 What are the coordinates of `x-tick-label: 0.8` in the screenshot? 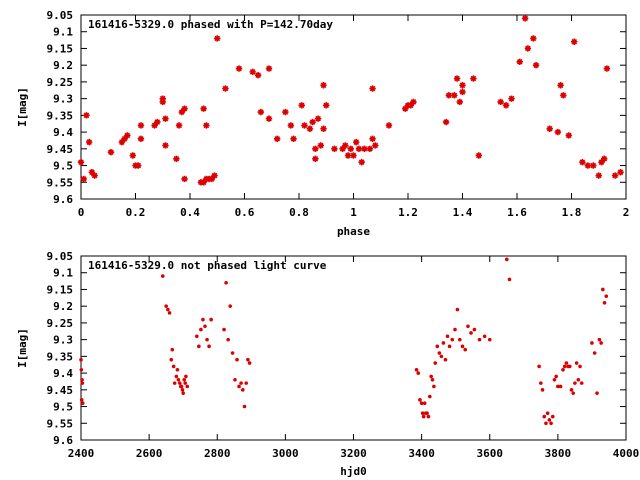 It's located at (299, 212).